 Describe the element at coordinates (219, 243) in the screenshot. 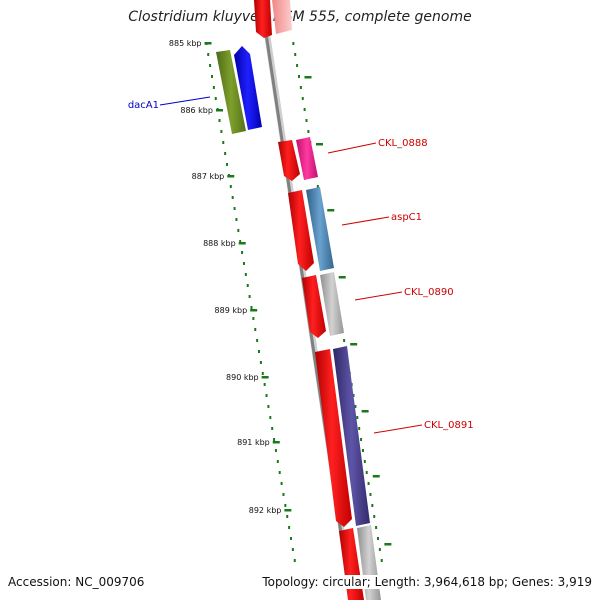

I see `scale-tick-label: 888 kbp` at that location.